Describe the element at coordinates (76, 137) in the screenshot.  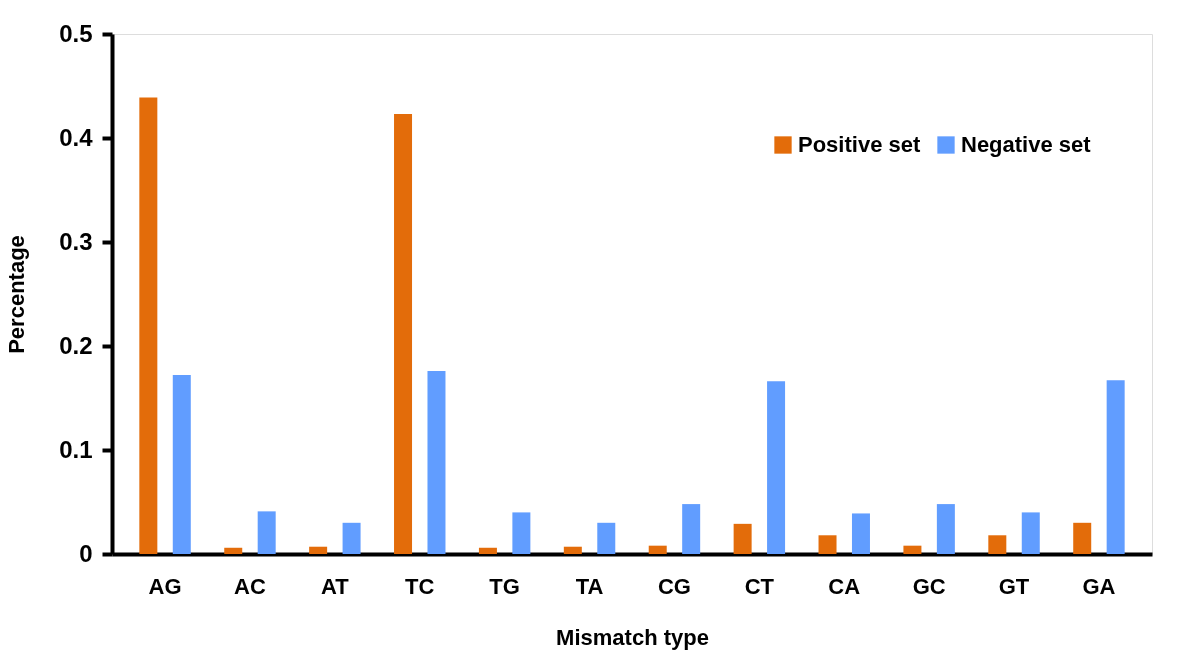
I see `y-tick-label: 0.4` at that location.